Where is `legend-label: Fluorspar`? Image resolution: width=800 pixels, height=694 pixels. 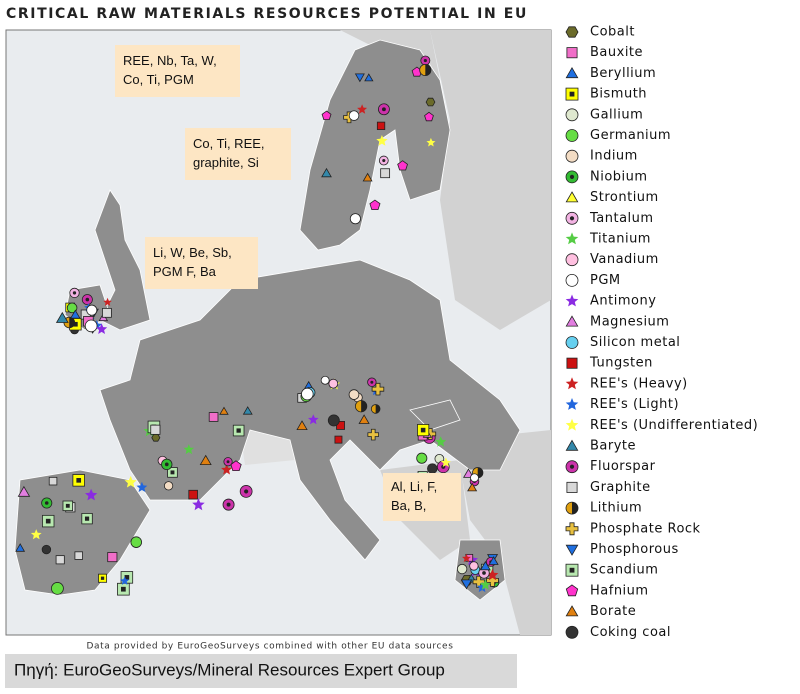 legend-label: Fluorspar is located at coordinates (623, 466).